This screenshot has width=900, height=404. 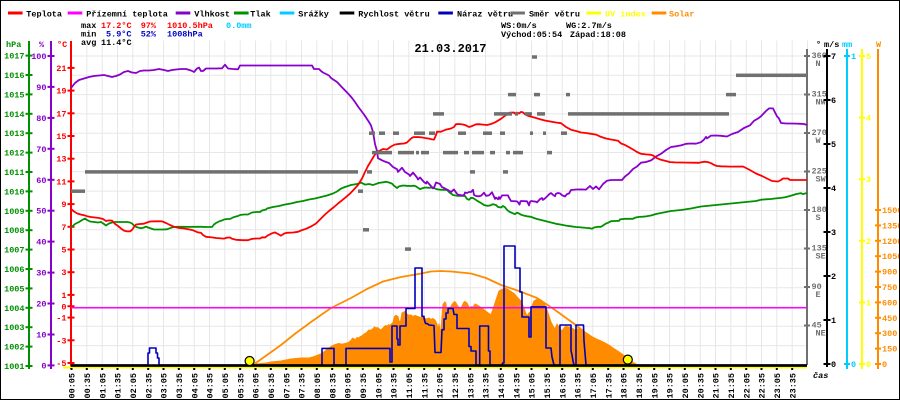 I want to click on svg-text: Vlhkost, so click(x=212, y=15).